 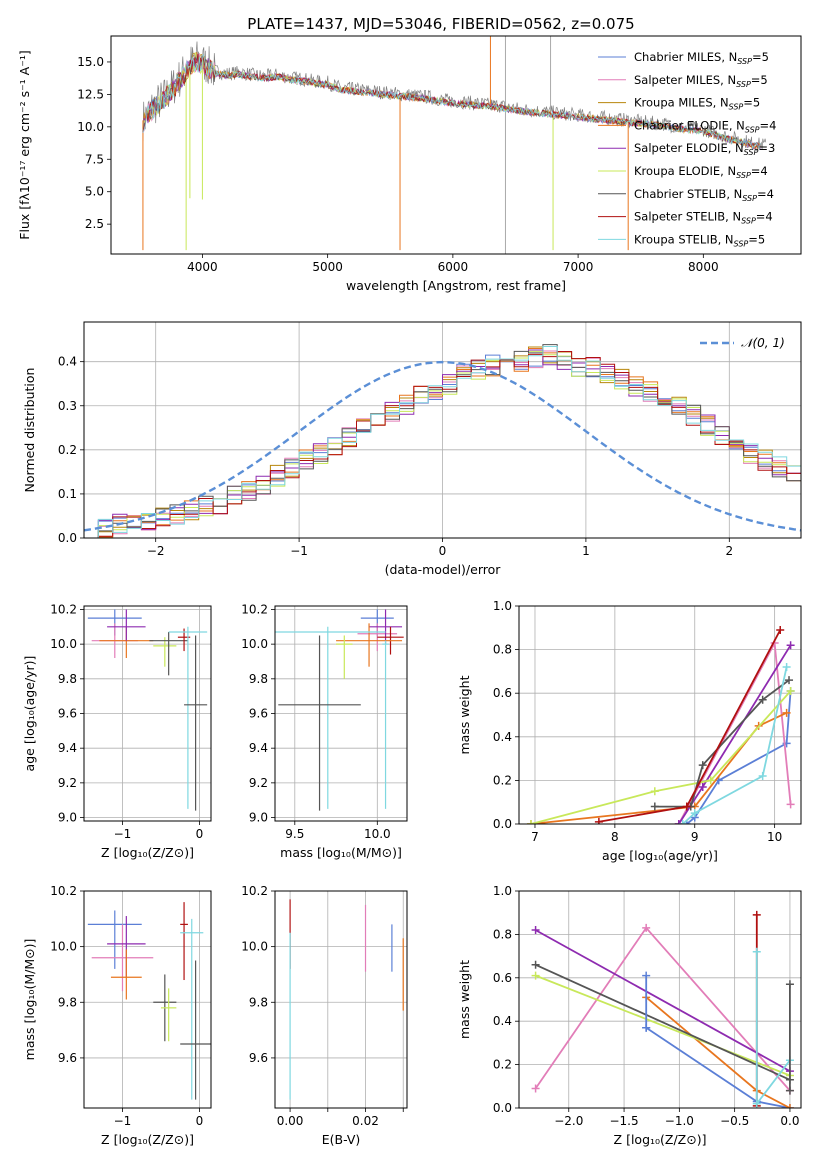 I want to click on x-tick-label: −1, so click(x=123, y=1121).